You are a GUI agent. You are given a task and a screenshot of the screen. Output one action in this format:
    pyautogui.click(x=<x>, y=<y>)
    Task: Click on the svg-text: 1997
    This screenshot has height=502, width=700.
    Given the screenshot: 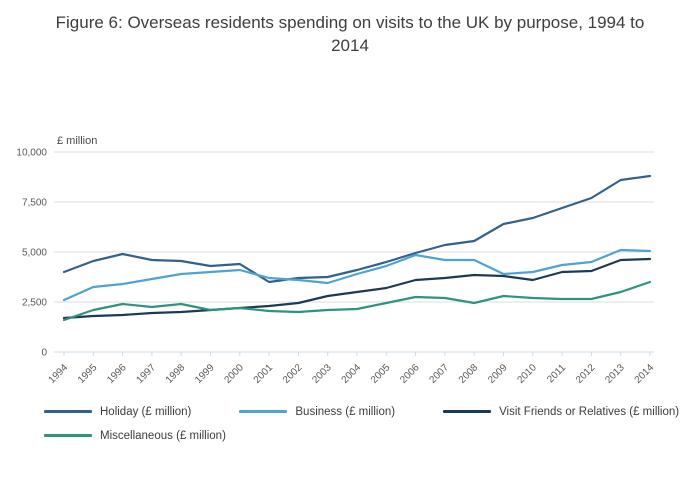 What is the action you would take?
    pyautogui.click(x=147, y=374)
    